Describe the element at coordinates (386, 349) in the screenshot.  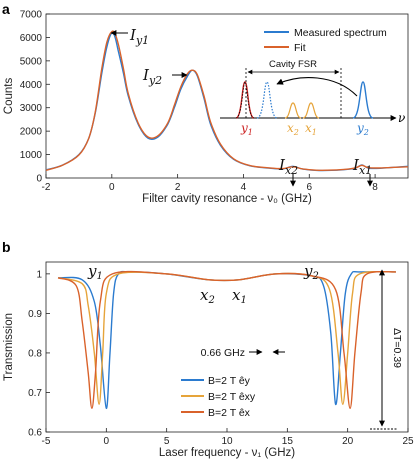
I see `depth-annotation: ΔT=0.39` at that location.